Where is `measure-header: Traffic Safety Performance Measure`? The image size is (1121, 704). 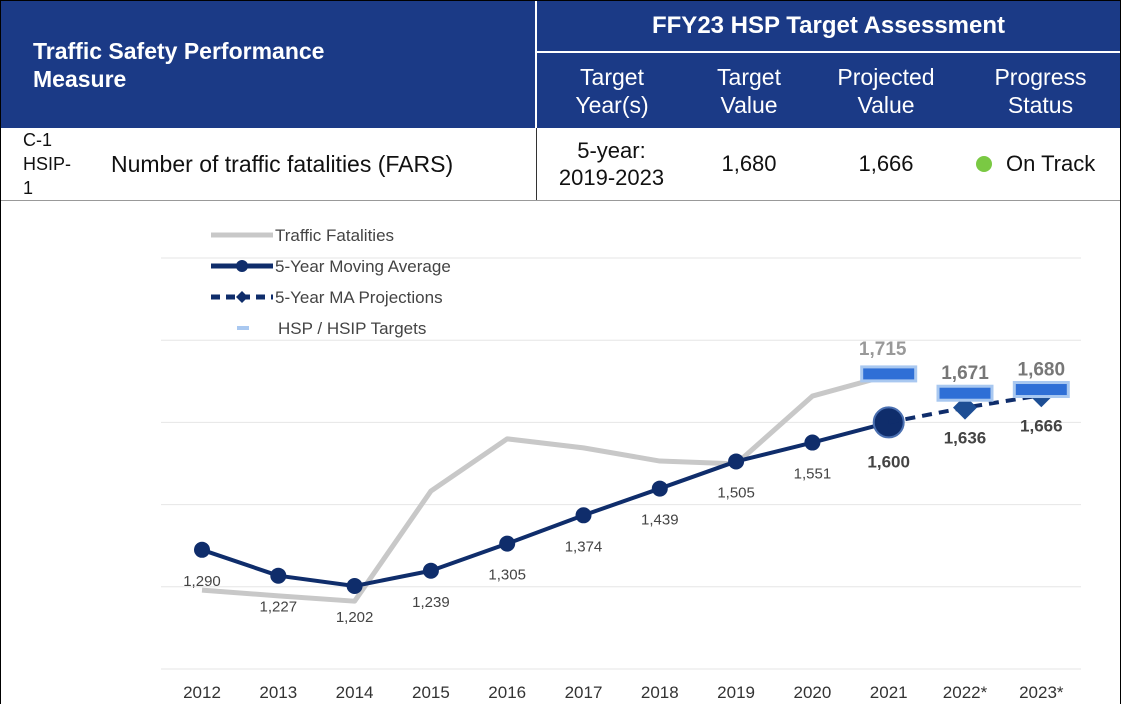
measure-header: Traffic Safety Performance Measure is located at coordinates (268, 64).